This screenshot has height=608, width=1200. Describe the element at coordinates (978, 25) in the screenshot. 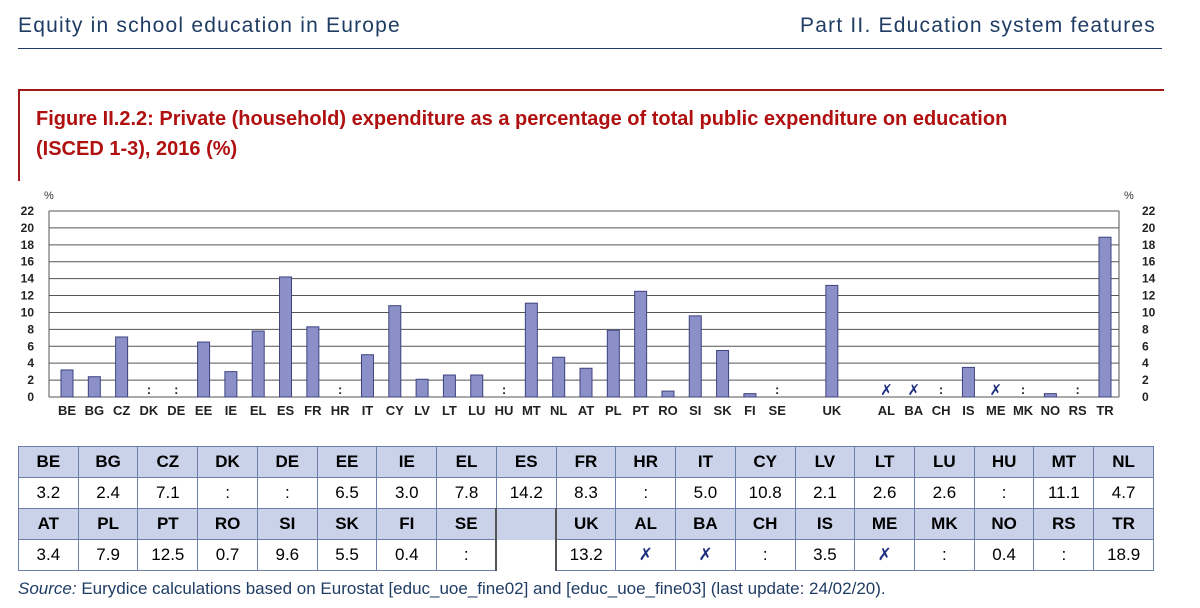

I see `document-header-section: Part II. Education system features` at that location.